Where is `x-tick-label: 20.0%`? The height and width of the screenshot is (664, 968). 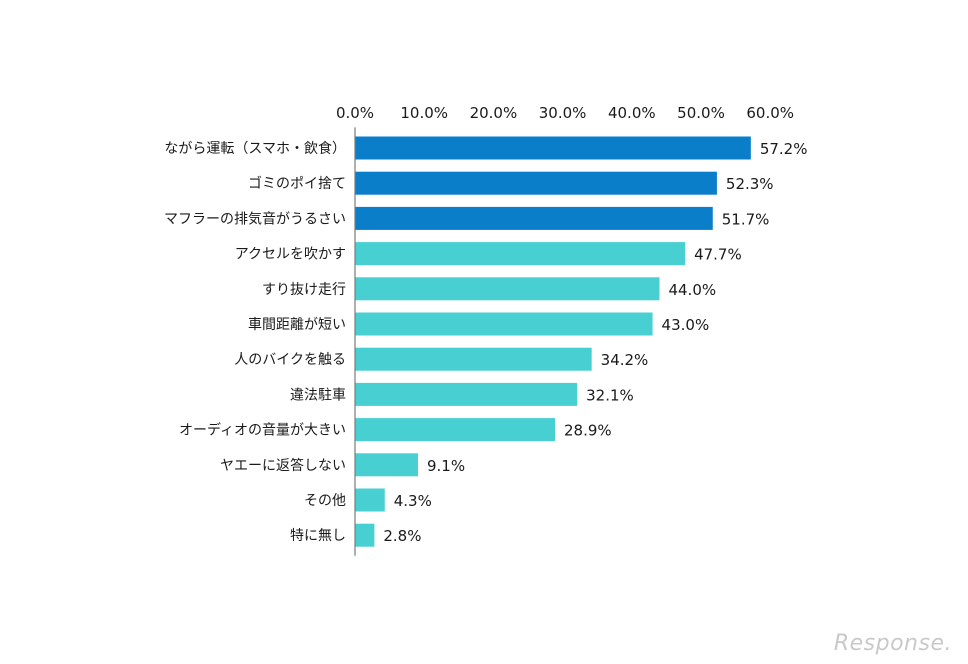
x-tick-label: 20.0% is located at coordinates (494, 113).